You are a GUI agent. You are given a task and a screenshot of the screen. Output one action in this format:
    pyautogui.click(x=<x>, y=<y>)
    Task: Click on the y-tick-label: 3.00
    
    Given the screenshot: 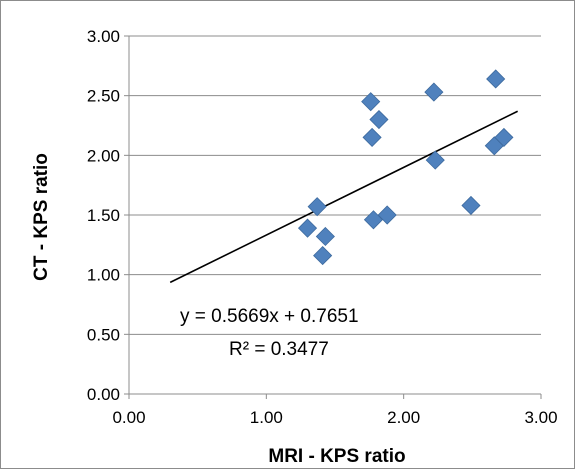 What is the action you would take?
    pyautogui.click(x=103, y=36)
    